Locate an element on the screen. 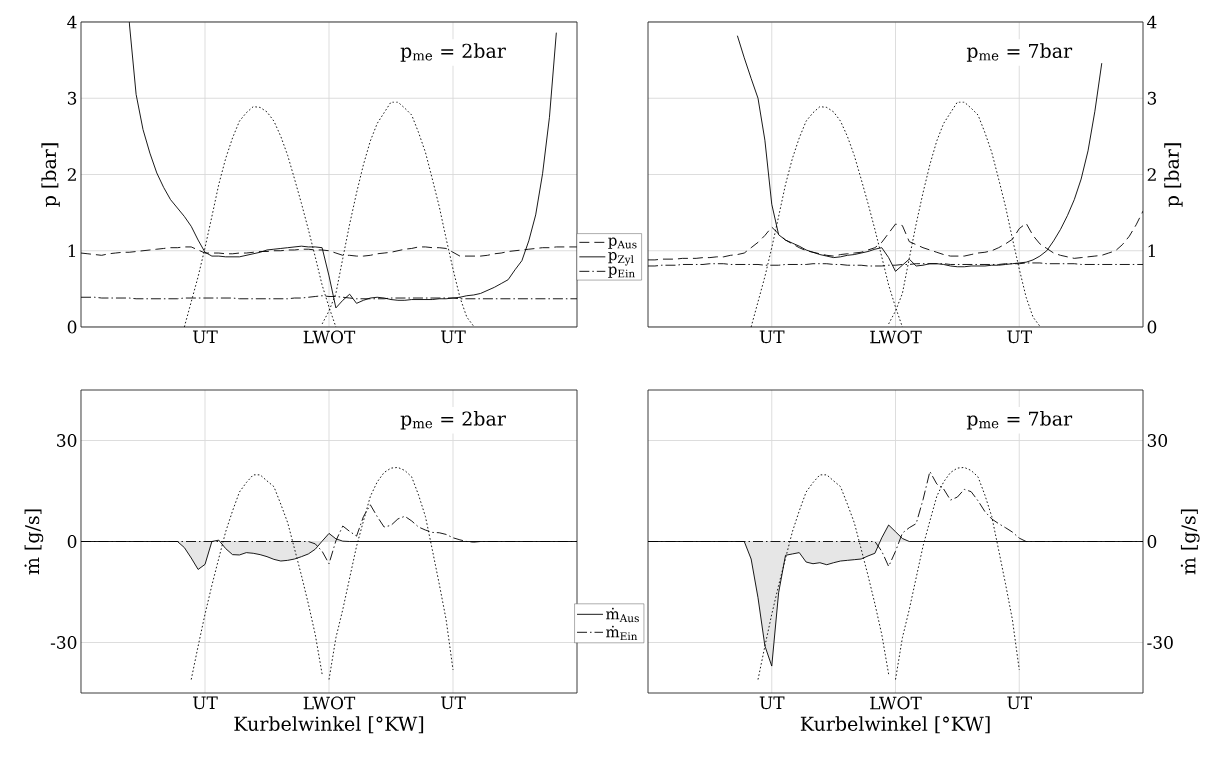 Image resolution: width=1217 pixels, height=776 pixels. legend-label: ṁ$_{Ein}$ is located at coordinates (622, 633).